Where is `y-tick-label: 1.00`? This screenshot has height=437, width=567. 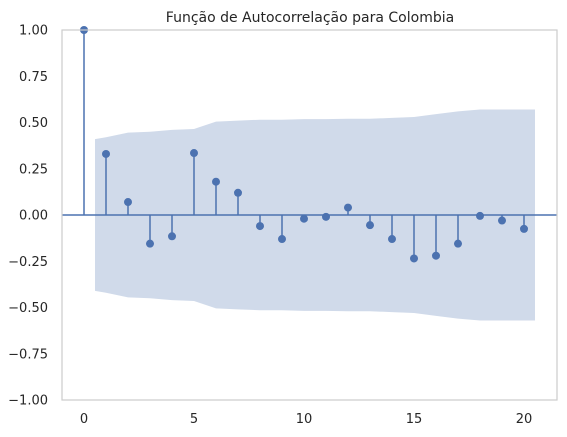
y-tick-label: 1.00 is located at coordinates (33, 31).